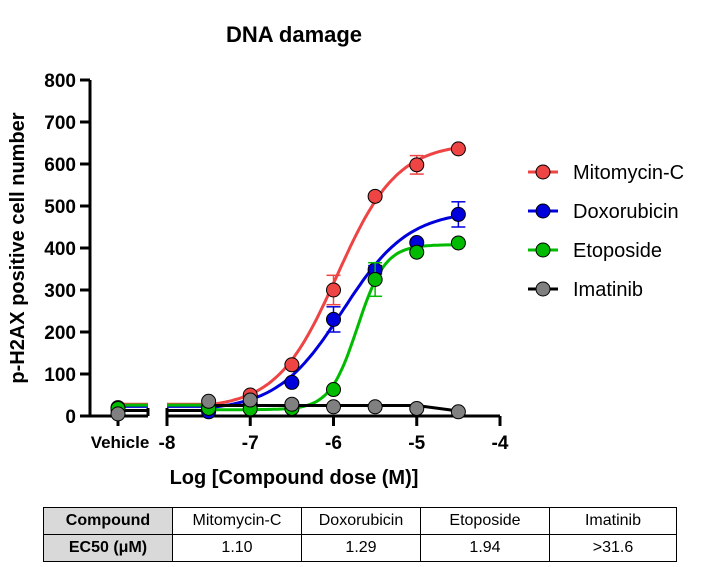  Describe the element at coordinates (294, 34) in the screenshot. I see `chart-title: DNA damage` at that location.